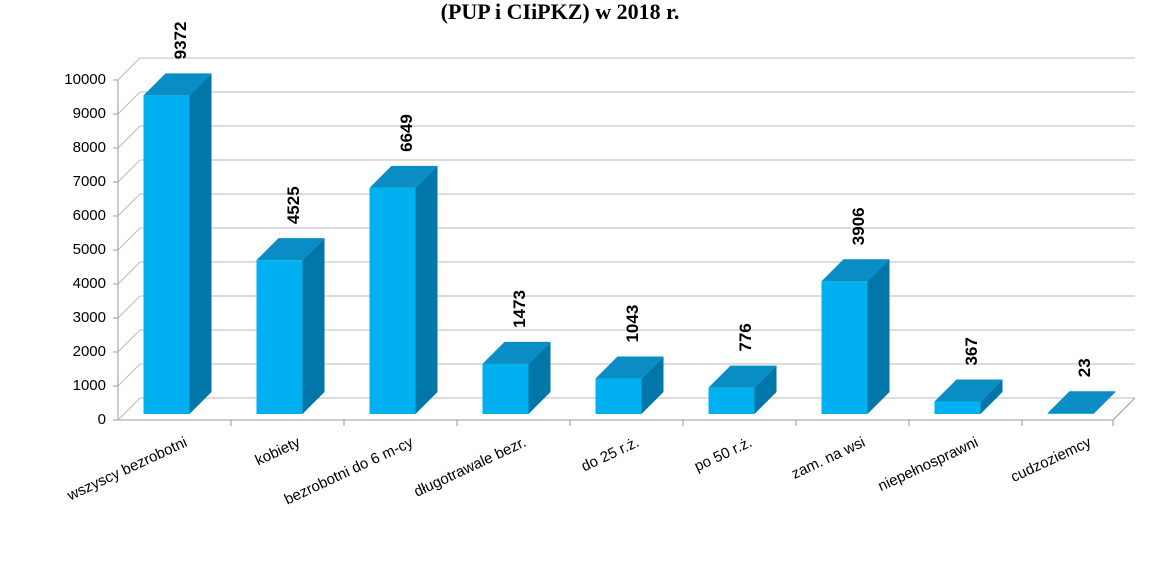 The height and width of the screenshot is (561, 1150). I want to click on x-tick-label: zam. na wsi, so click(828, 458).